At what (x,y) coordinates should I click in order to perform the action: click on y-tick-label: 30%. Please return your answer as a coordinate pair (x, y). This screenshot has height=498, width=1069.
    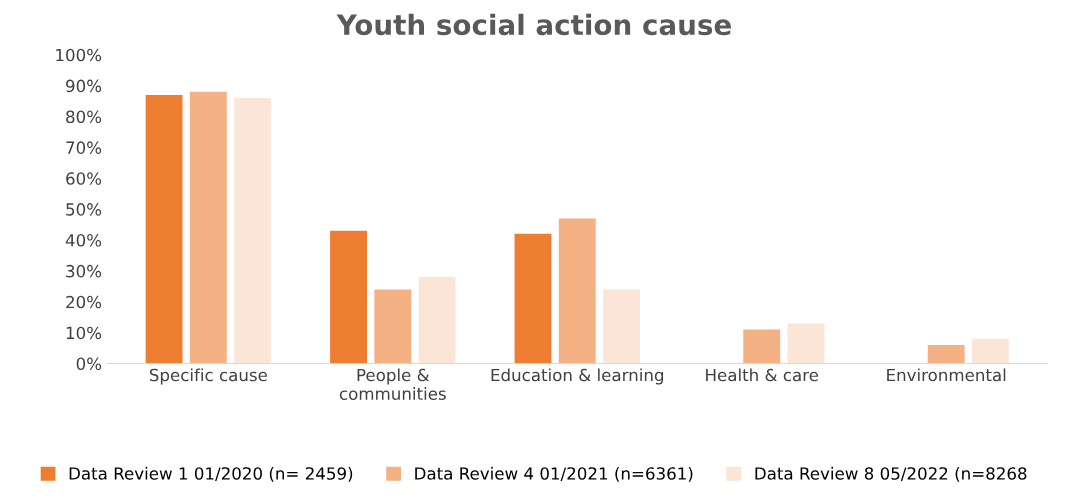
    Looking at the image, I should click on (84, 271).